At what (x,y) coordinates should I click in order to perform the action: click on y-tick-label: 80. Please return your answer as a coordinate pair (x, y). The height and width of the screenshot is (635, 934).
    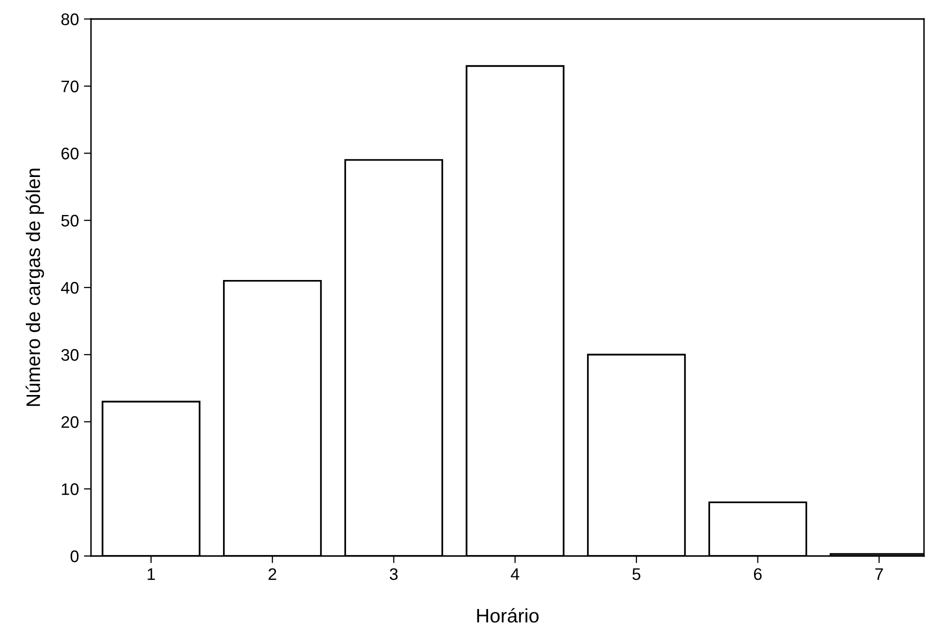
    Looking at the image, I should click on (70, 19).